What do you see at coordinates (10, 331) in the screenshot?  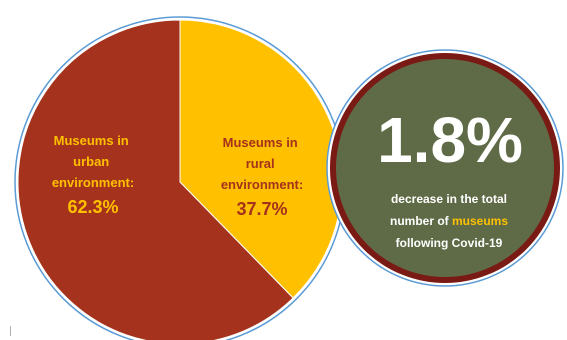 I see `text-cursor` at bounding box center [10, 331].